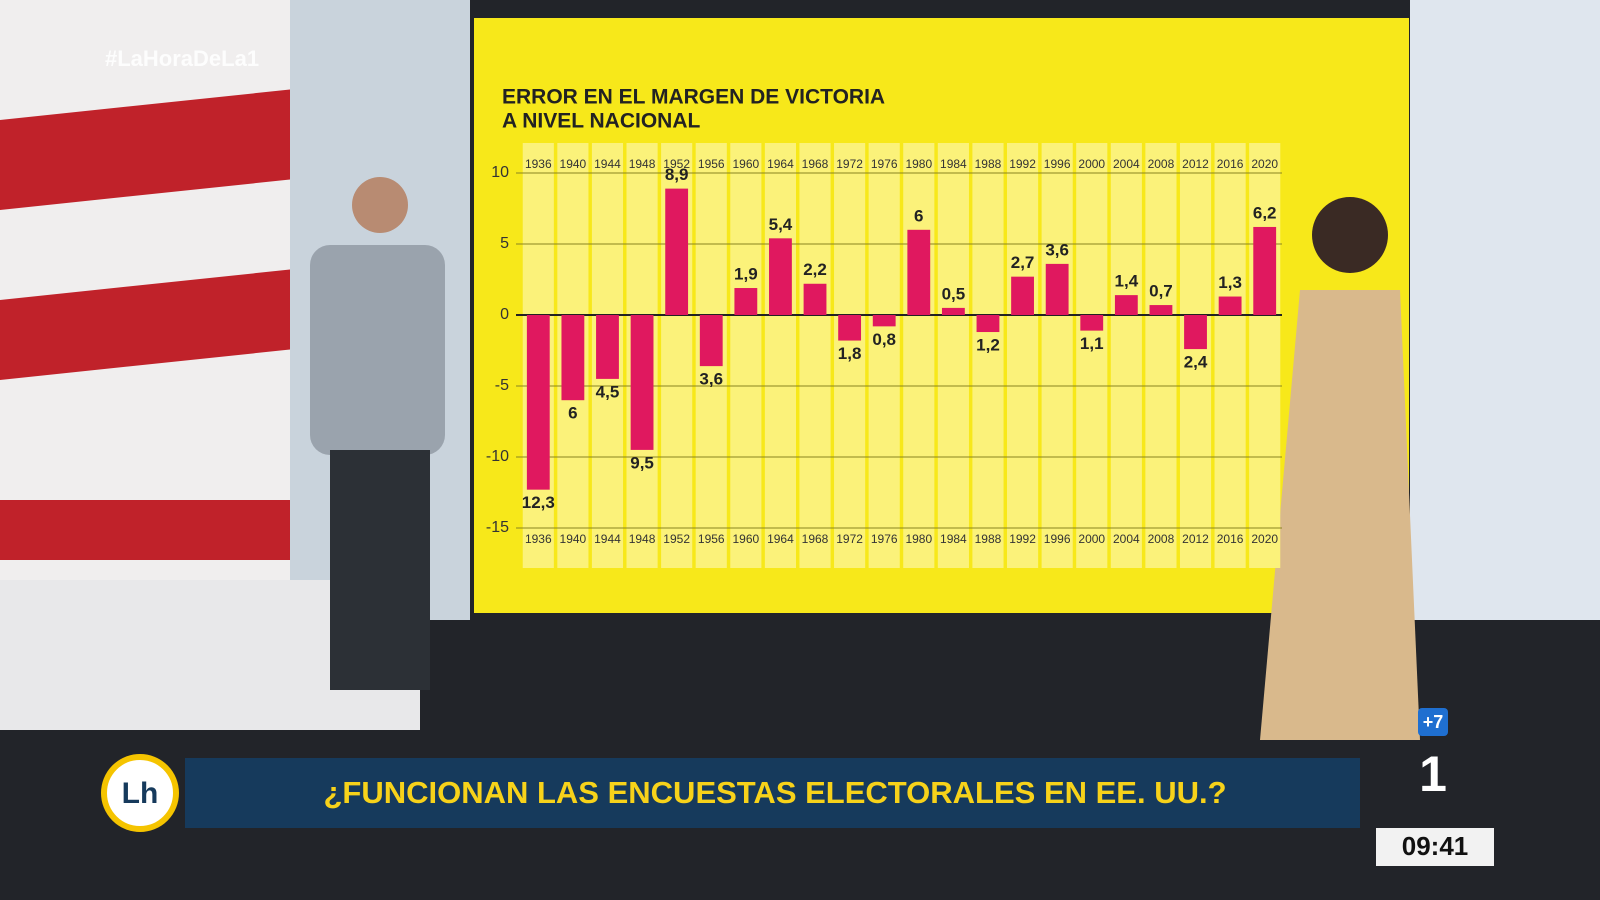 The image size is (1600, 900). What do you see at coordinates (182, 58) in the screenshot?
I see `hashtag: #LaHoraDeLa1` at bounding box center [182, 58].